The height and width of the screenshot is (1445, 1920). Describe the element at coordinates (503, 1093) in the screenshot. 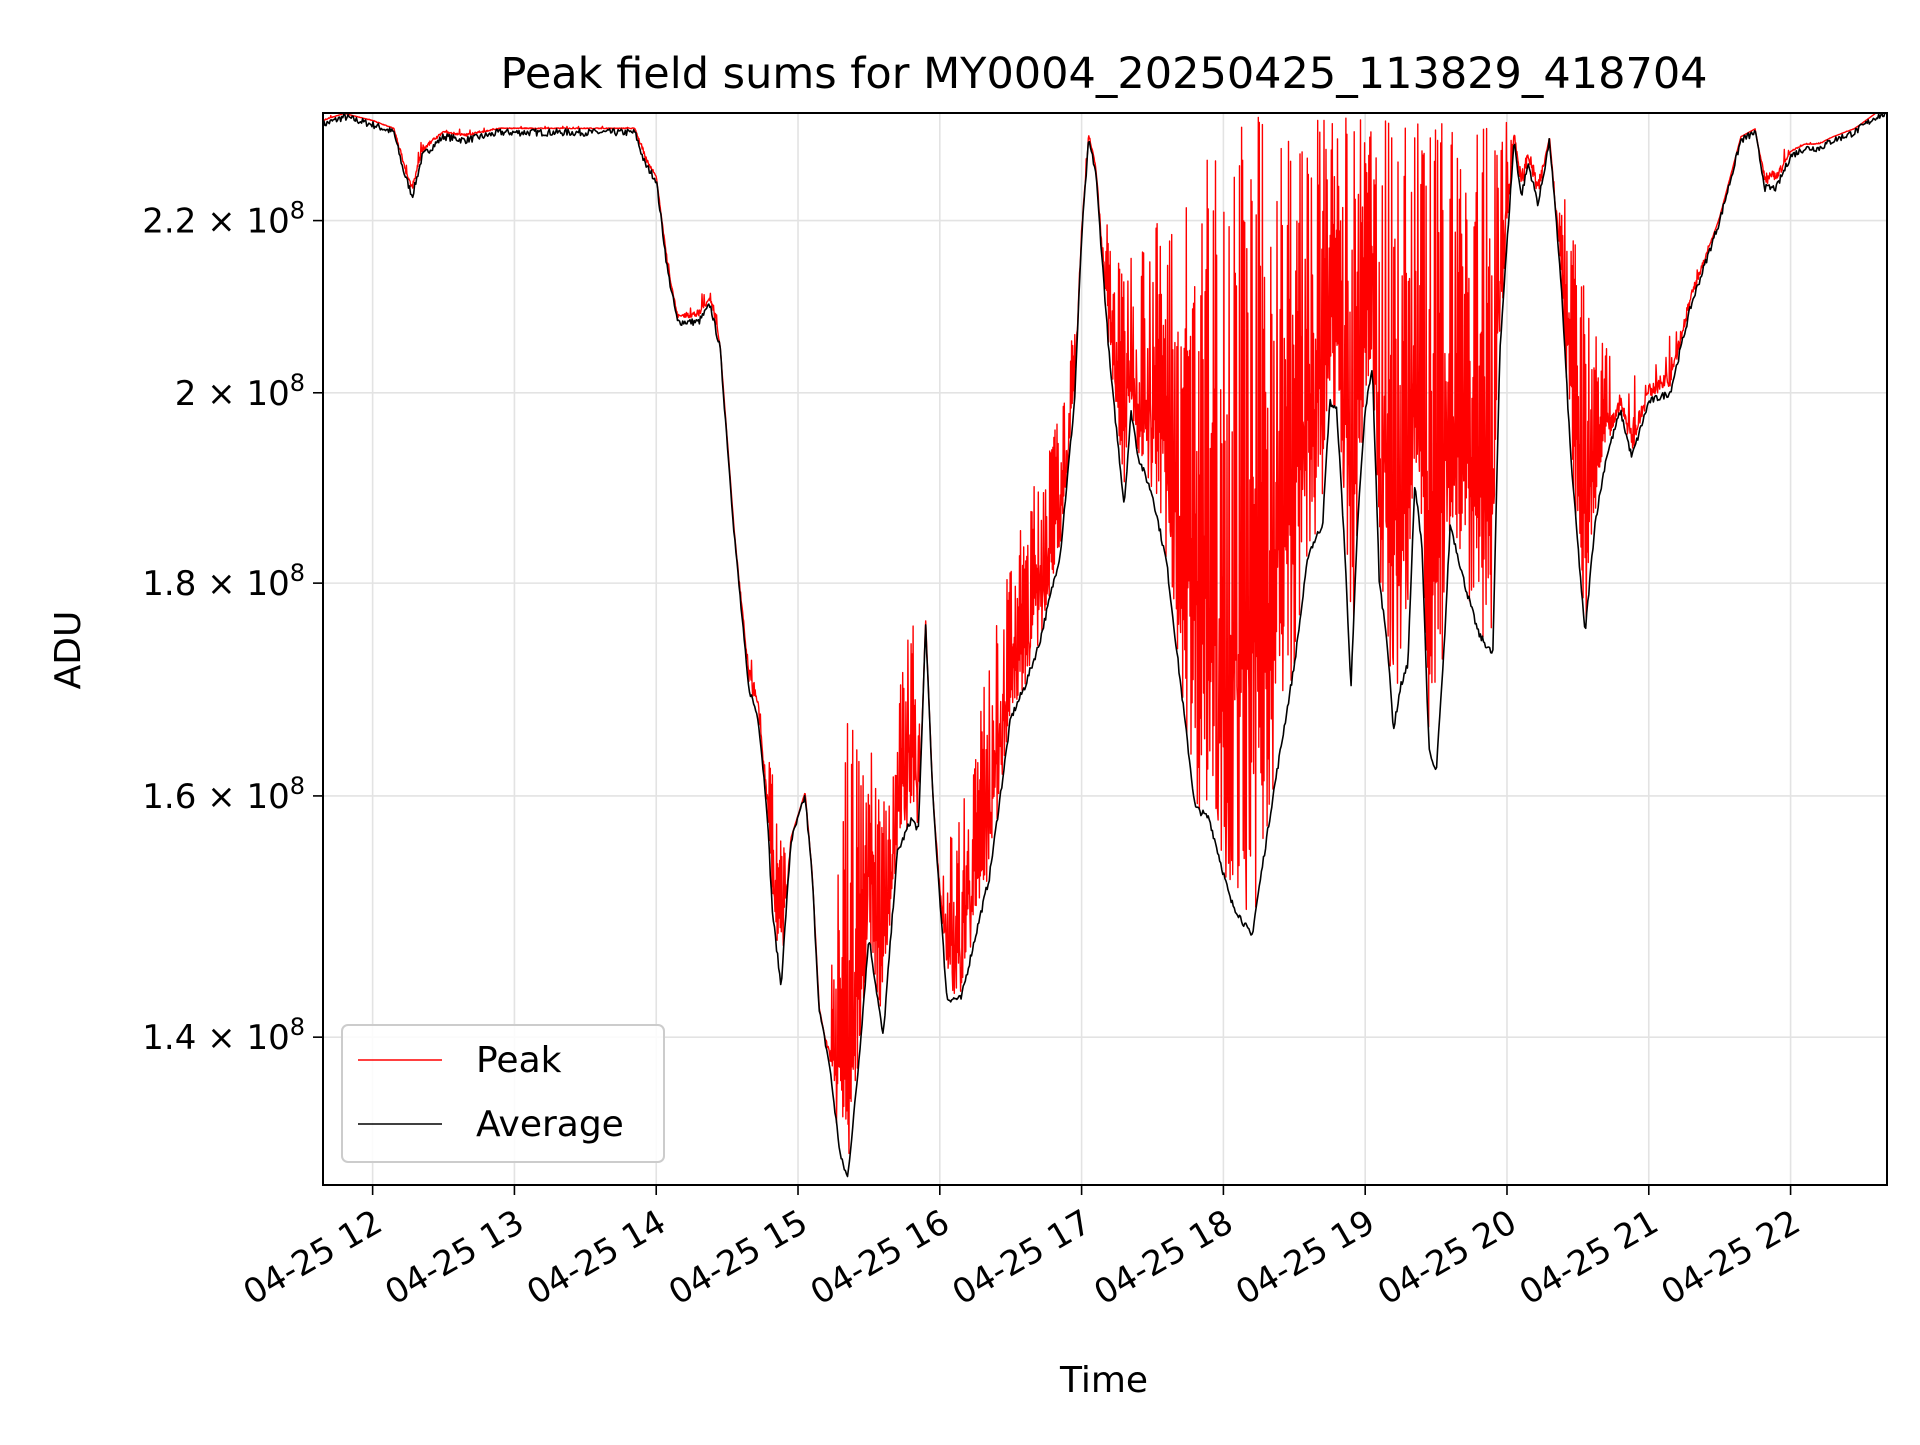

I see `legend: Peak Average` at that location.